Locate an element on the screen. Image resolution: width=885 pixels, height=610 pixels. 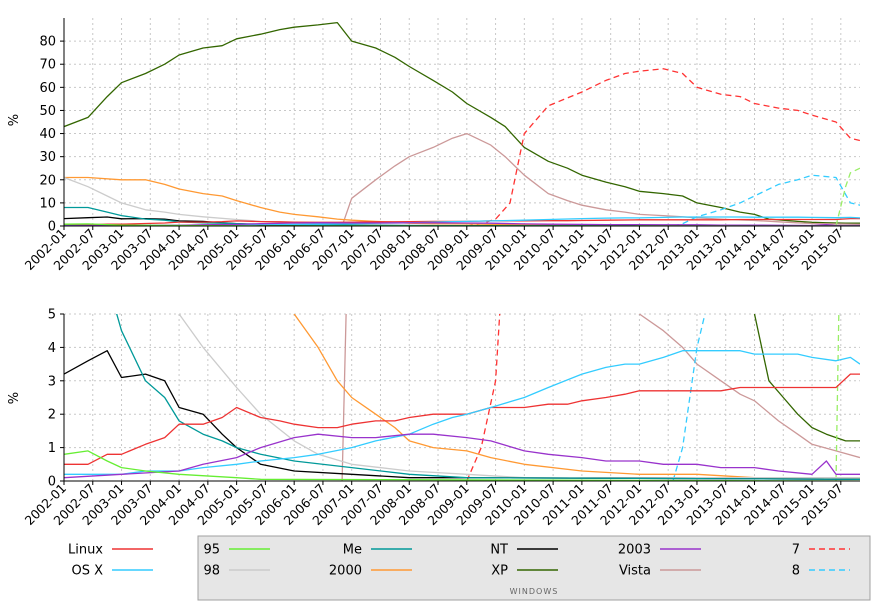
y-tick-label: 10 is located at coordinates (47, 203).